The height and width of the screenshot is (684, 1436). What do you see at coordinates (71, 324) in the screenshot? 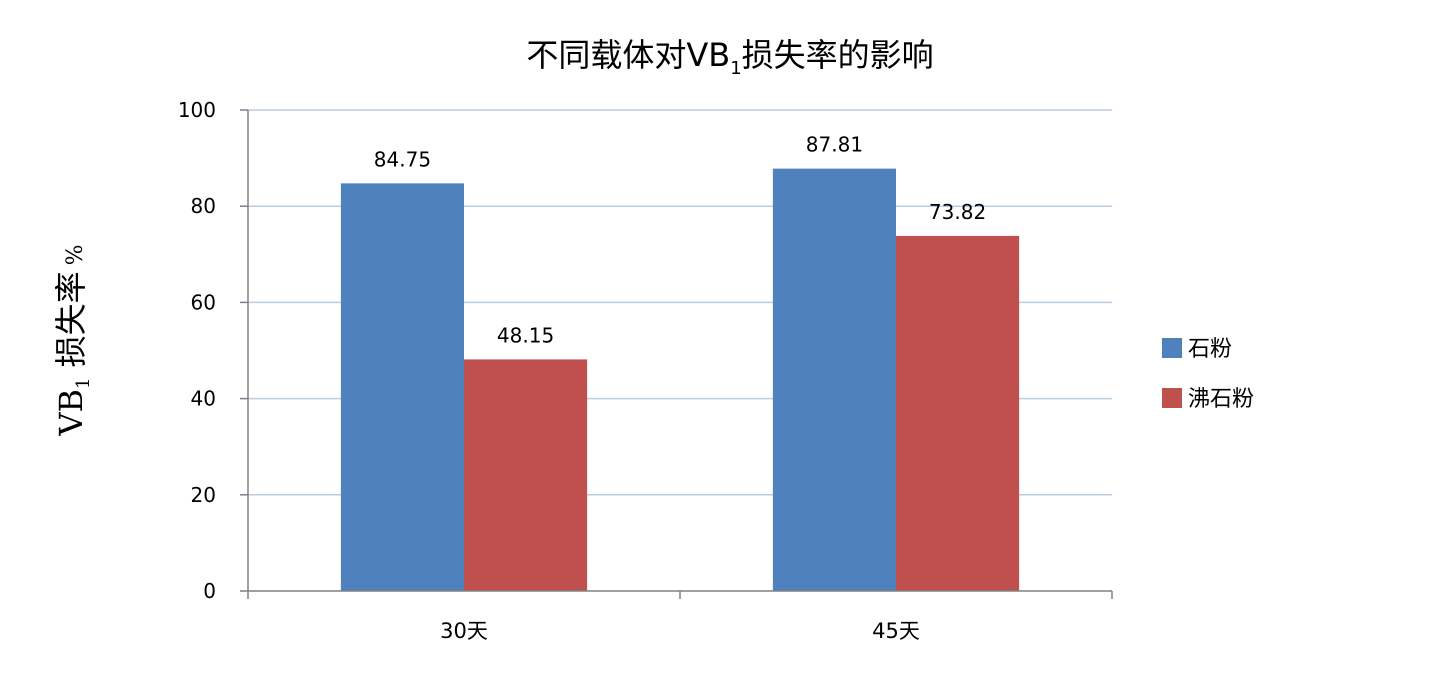
I see `y-axis-label-suffix: 损失率` at bounding box center [71, 324].